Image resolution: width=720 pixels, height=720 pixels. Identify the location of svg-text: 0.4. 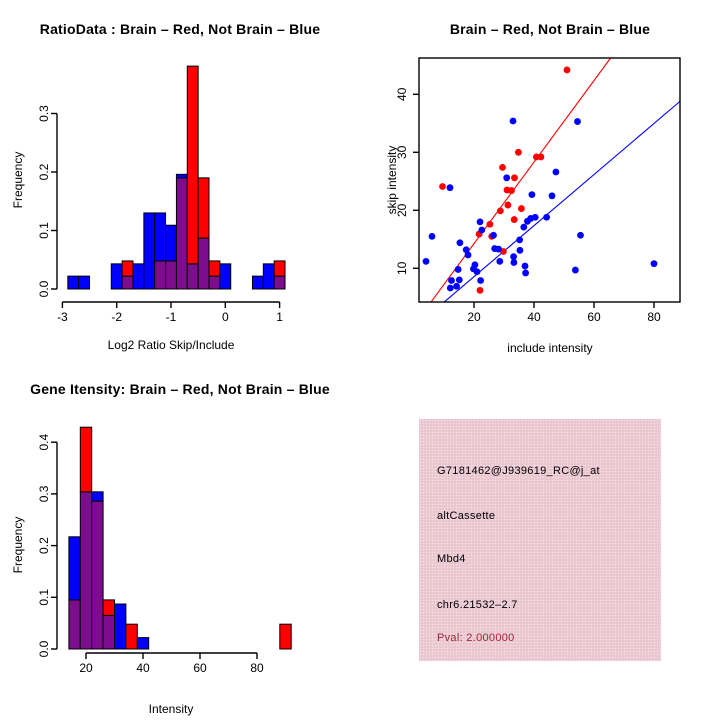
(44, 442).